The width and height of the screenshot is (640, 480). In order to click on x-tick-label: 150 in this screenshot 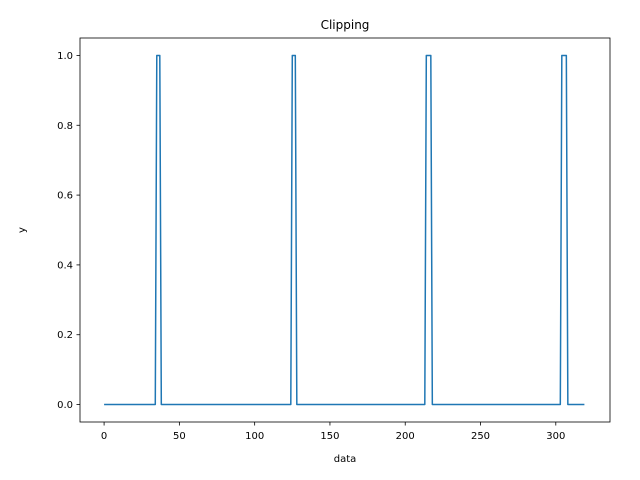, I will do `click(329, 436)`.